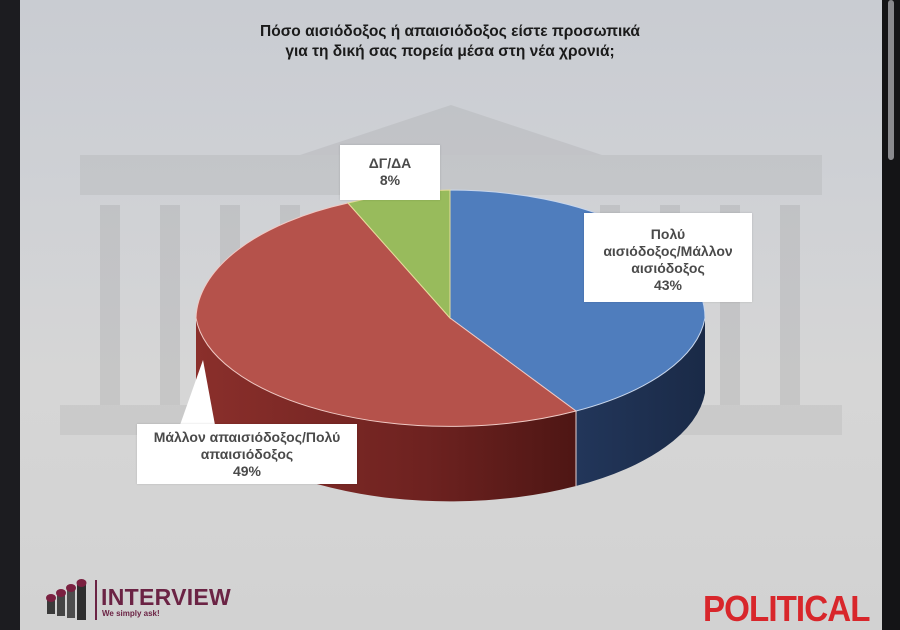 The height and width of the screenshot is (630, 900). I want to click on label-dk-value: 8%, so click(390, 180).